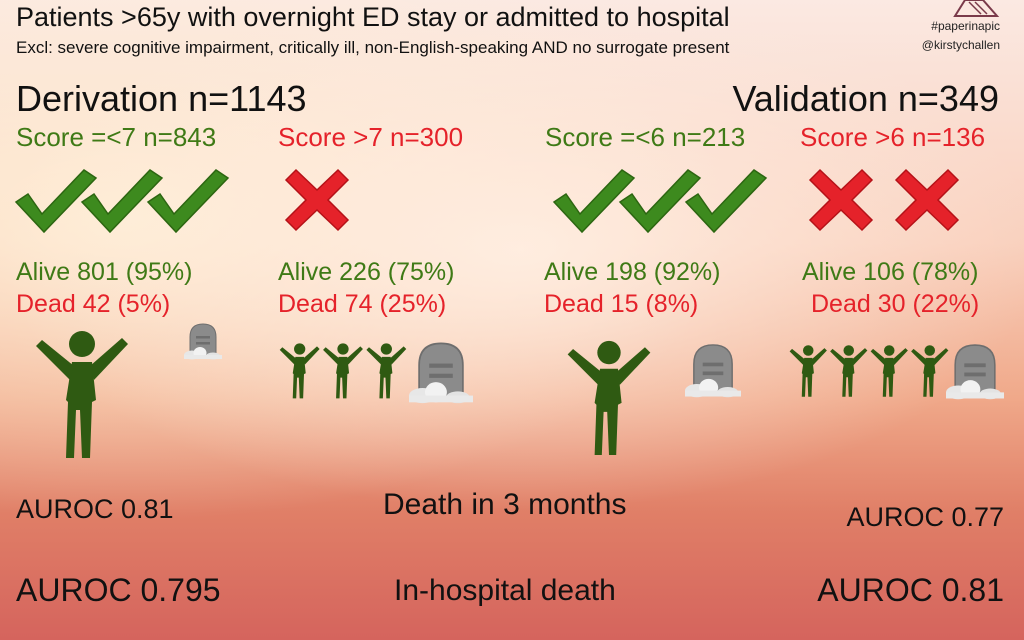  What do you see at coordinates (895, 304) in the screenshot?
I see `validation-high-dead: Dead 30 (22%)` at bounding box center [895, 304].